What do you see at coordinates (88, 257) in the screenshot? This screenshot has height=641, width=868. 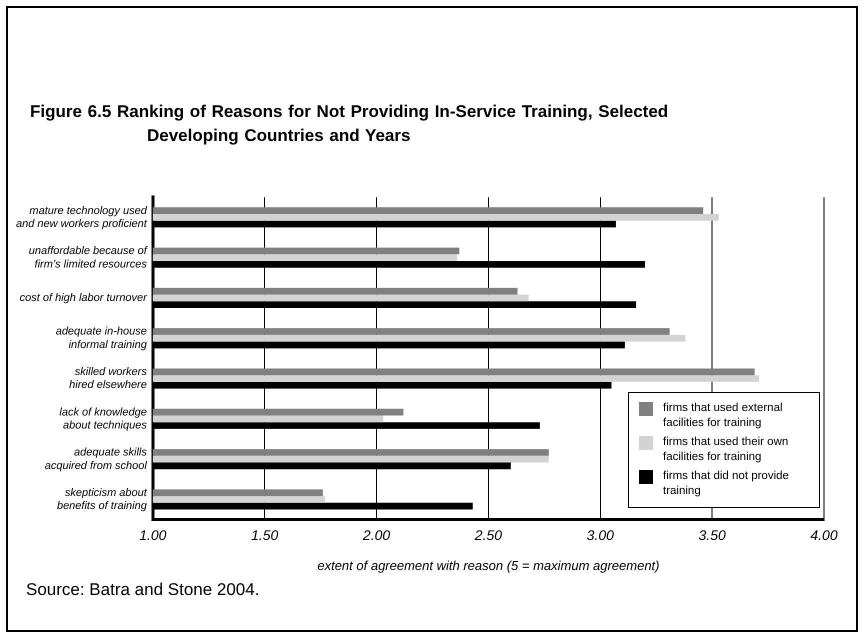 I see `y-tick-label: unaffordable because of firm’s limited resources` at bounding box center [88, 257].